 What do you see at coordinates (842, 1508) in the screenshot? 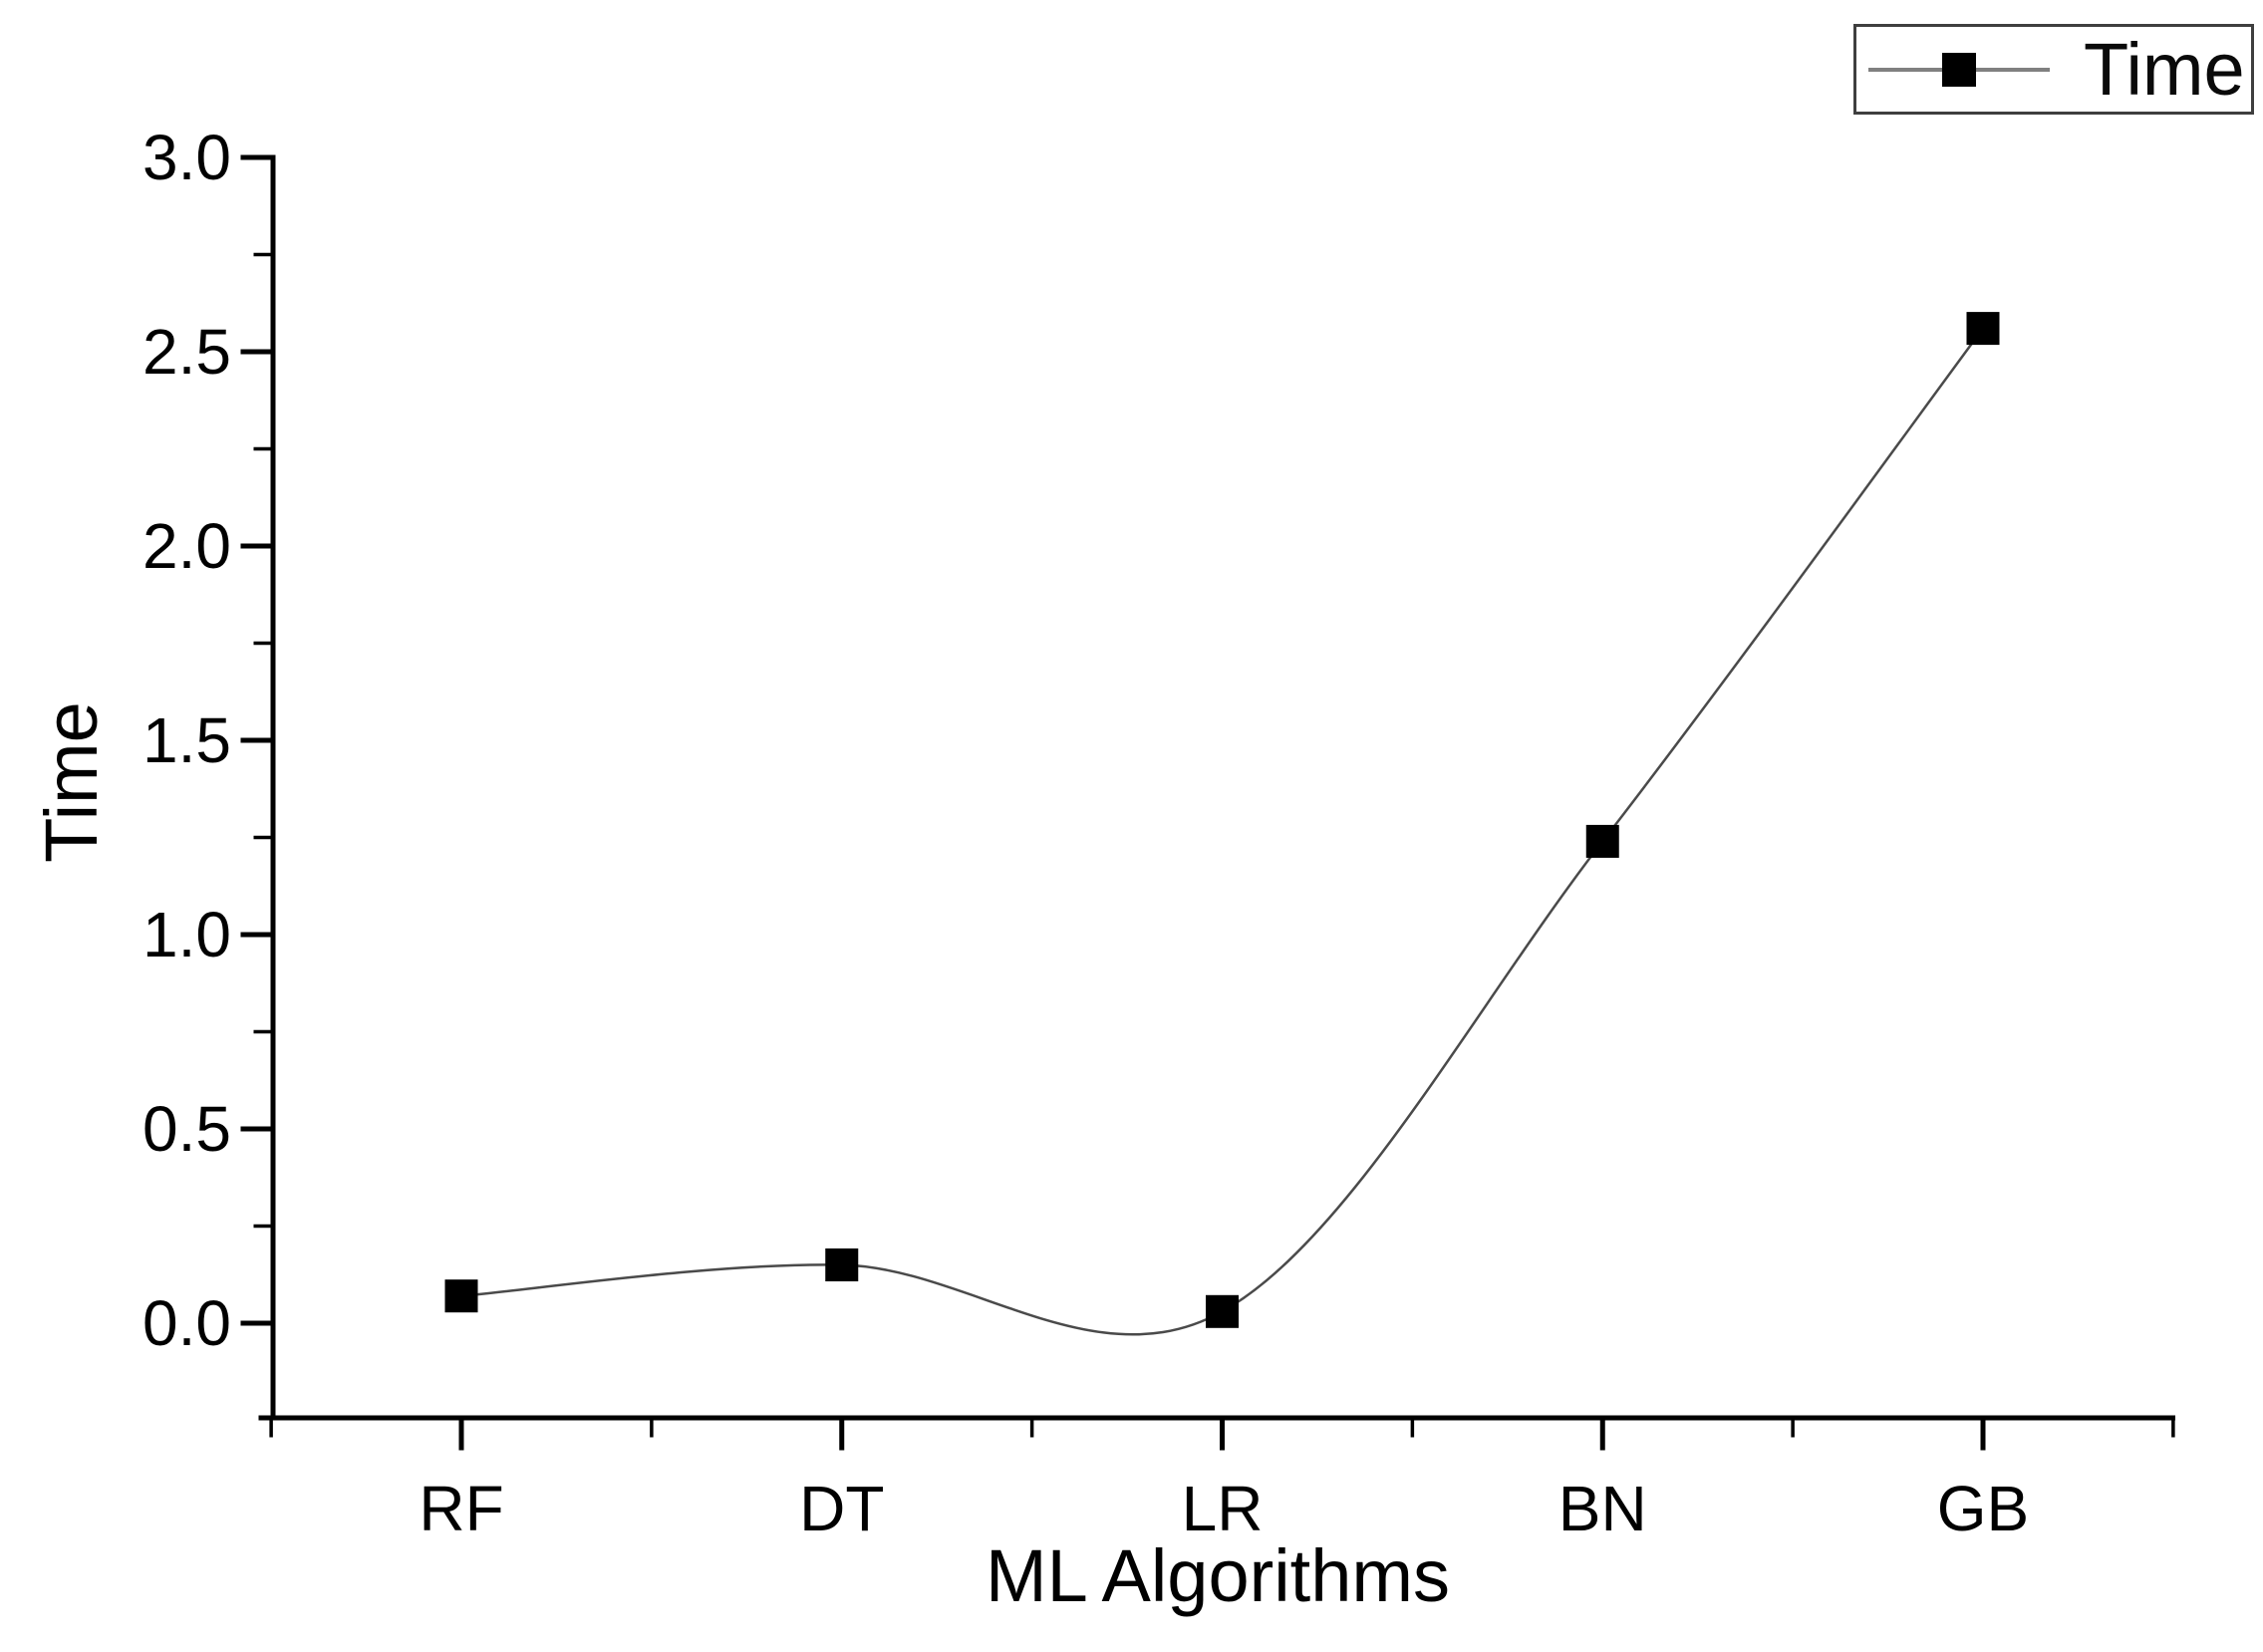
I see `x-tick-label: DT` at bounding box center [842, 1508].